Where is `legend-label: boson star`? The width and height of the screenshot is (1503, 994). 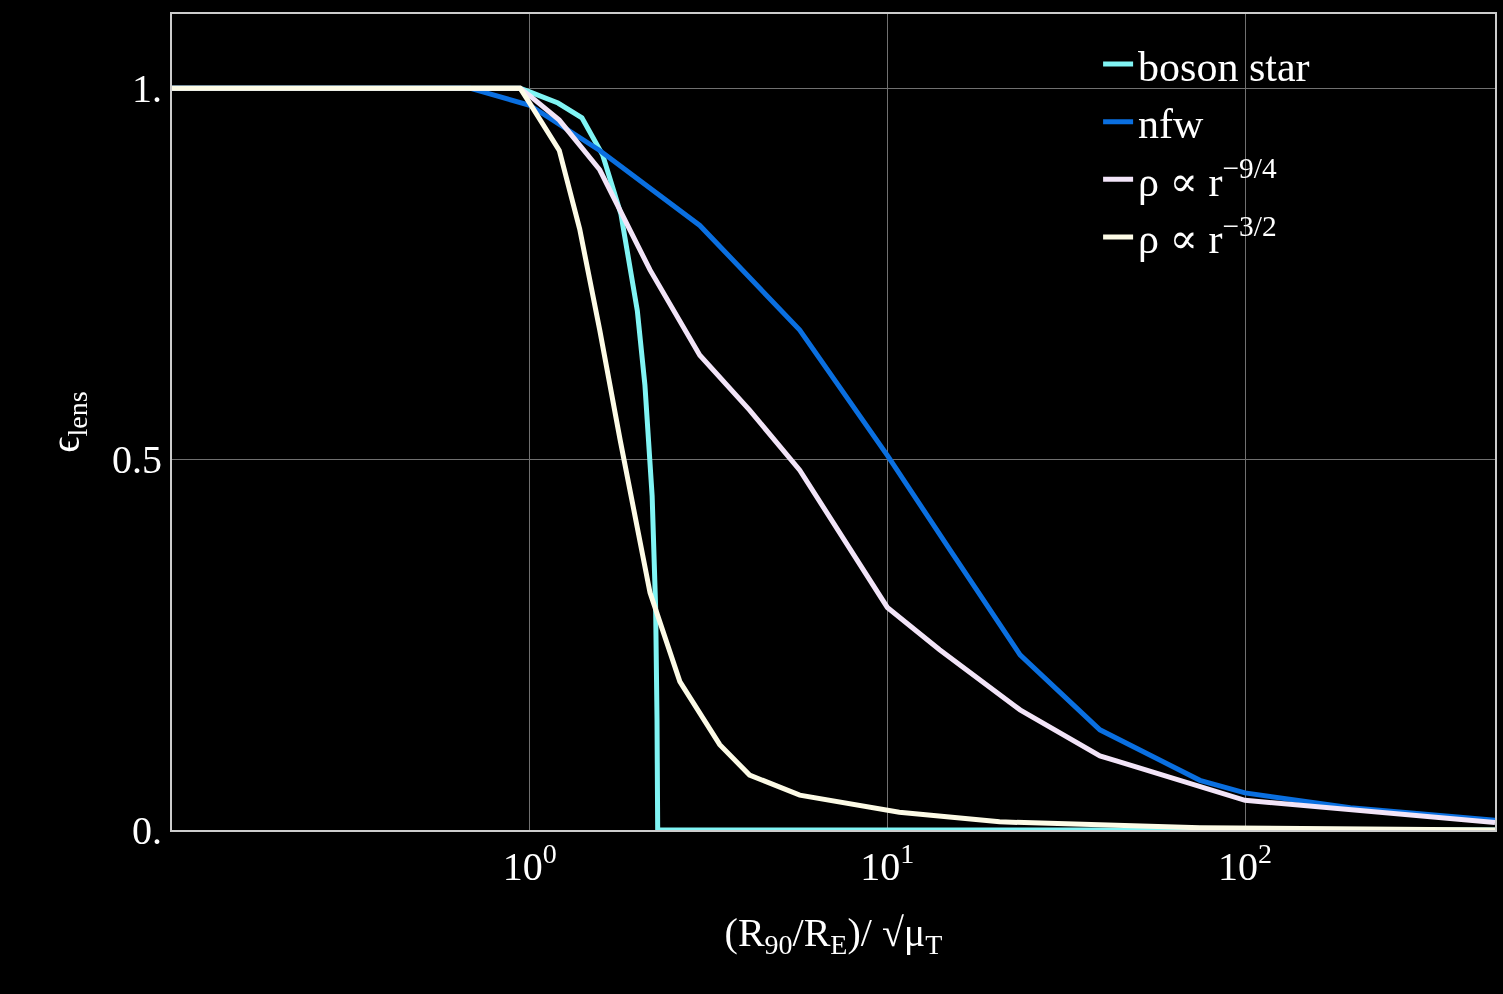
legend-label: boson star is located at coordinates (1224, 66).